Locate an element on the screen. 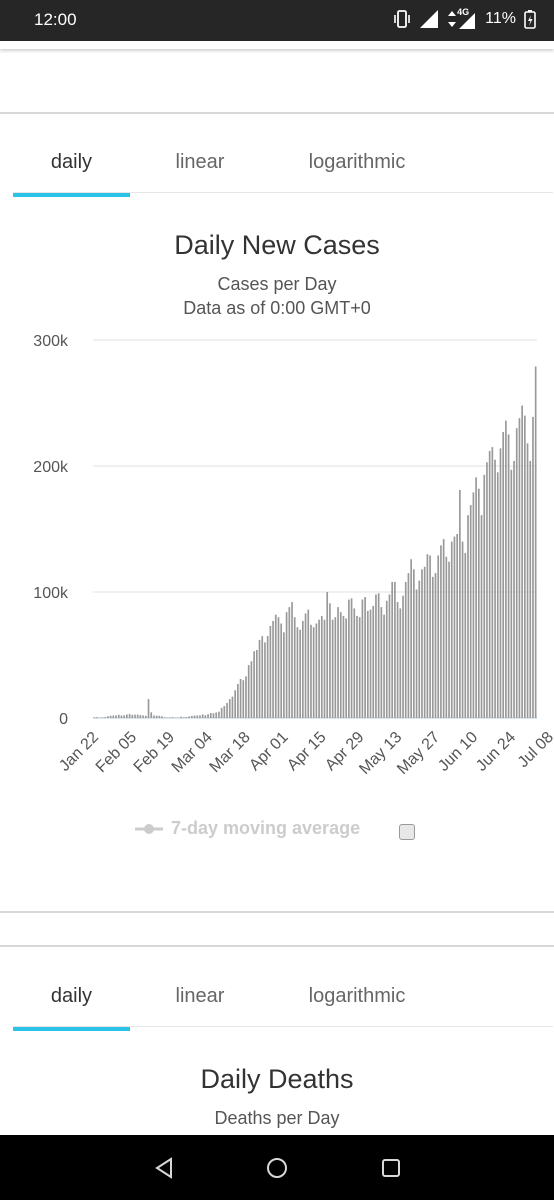  moving-average-checkbox is located at coordinates (407, 832).